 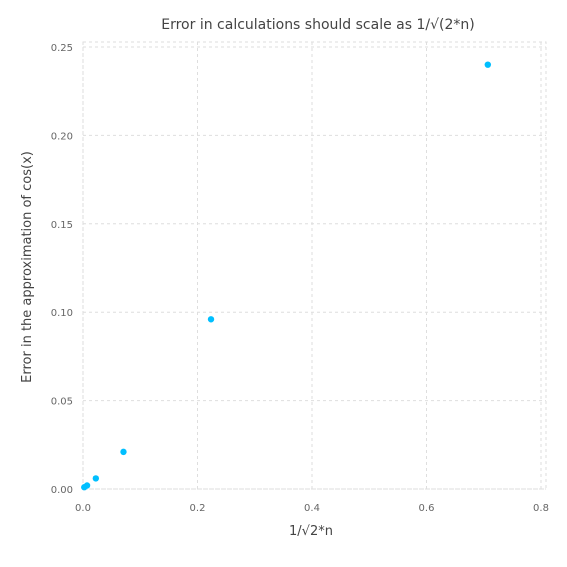 What do you see at coordinates (427, 508) in the screenshot?
I see `x-tick-label: 0.6` at bounding box center [427, 508].